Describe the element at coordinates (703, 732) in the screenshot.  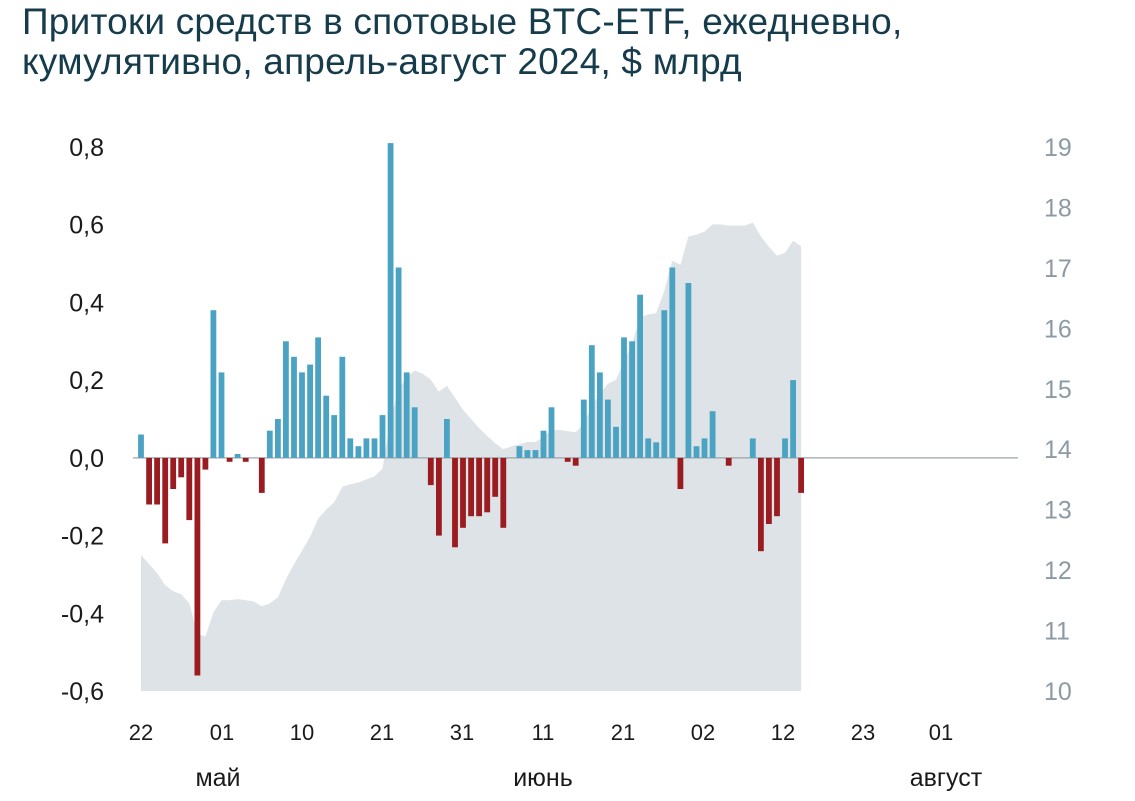
I see `x-axis-tick-label: 02` at that location.